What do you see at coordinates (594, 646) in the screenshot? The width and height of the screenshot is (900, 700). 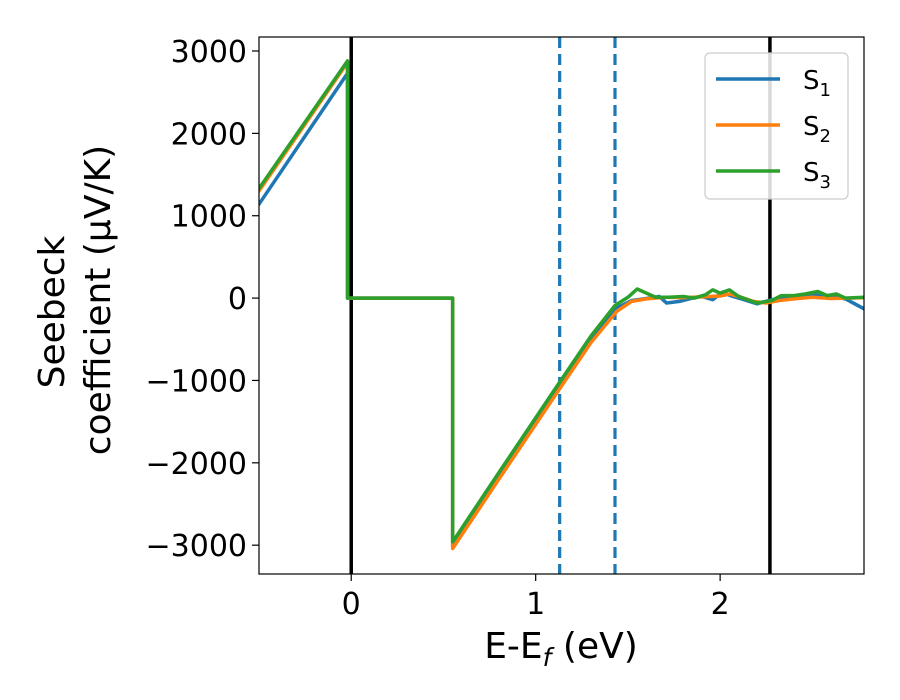 I see `x-axis-label-unit: (eV)` at bounding box center [594, 646].